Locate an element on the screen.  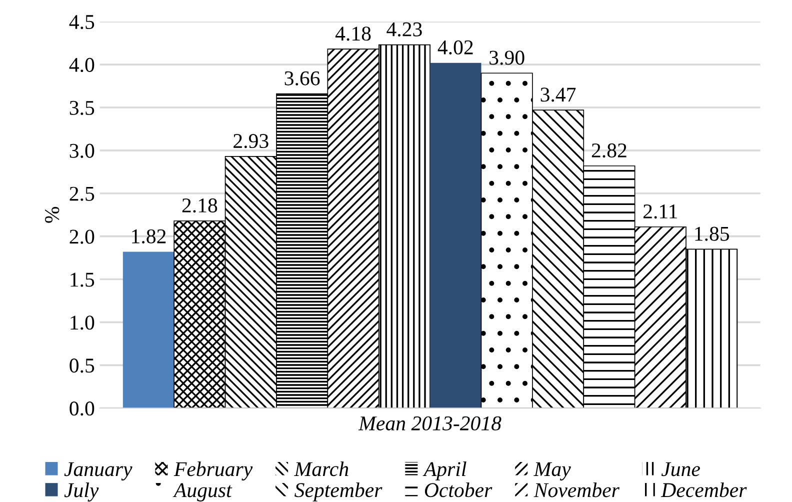
legend-label: November is located at coordinates (577, 490).